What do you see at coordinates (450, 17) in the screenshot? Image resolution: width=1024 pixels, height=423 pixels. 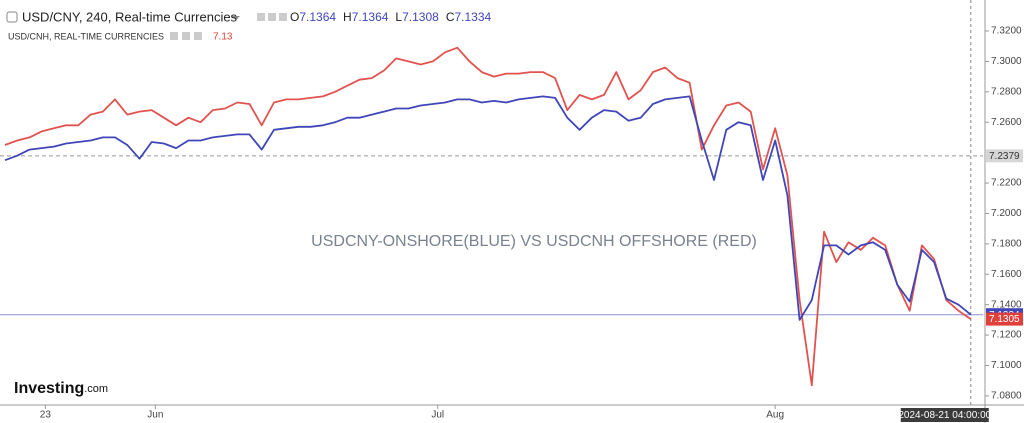 I see `ohlc-key: C` at bounding box center [450, 17].